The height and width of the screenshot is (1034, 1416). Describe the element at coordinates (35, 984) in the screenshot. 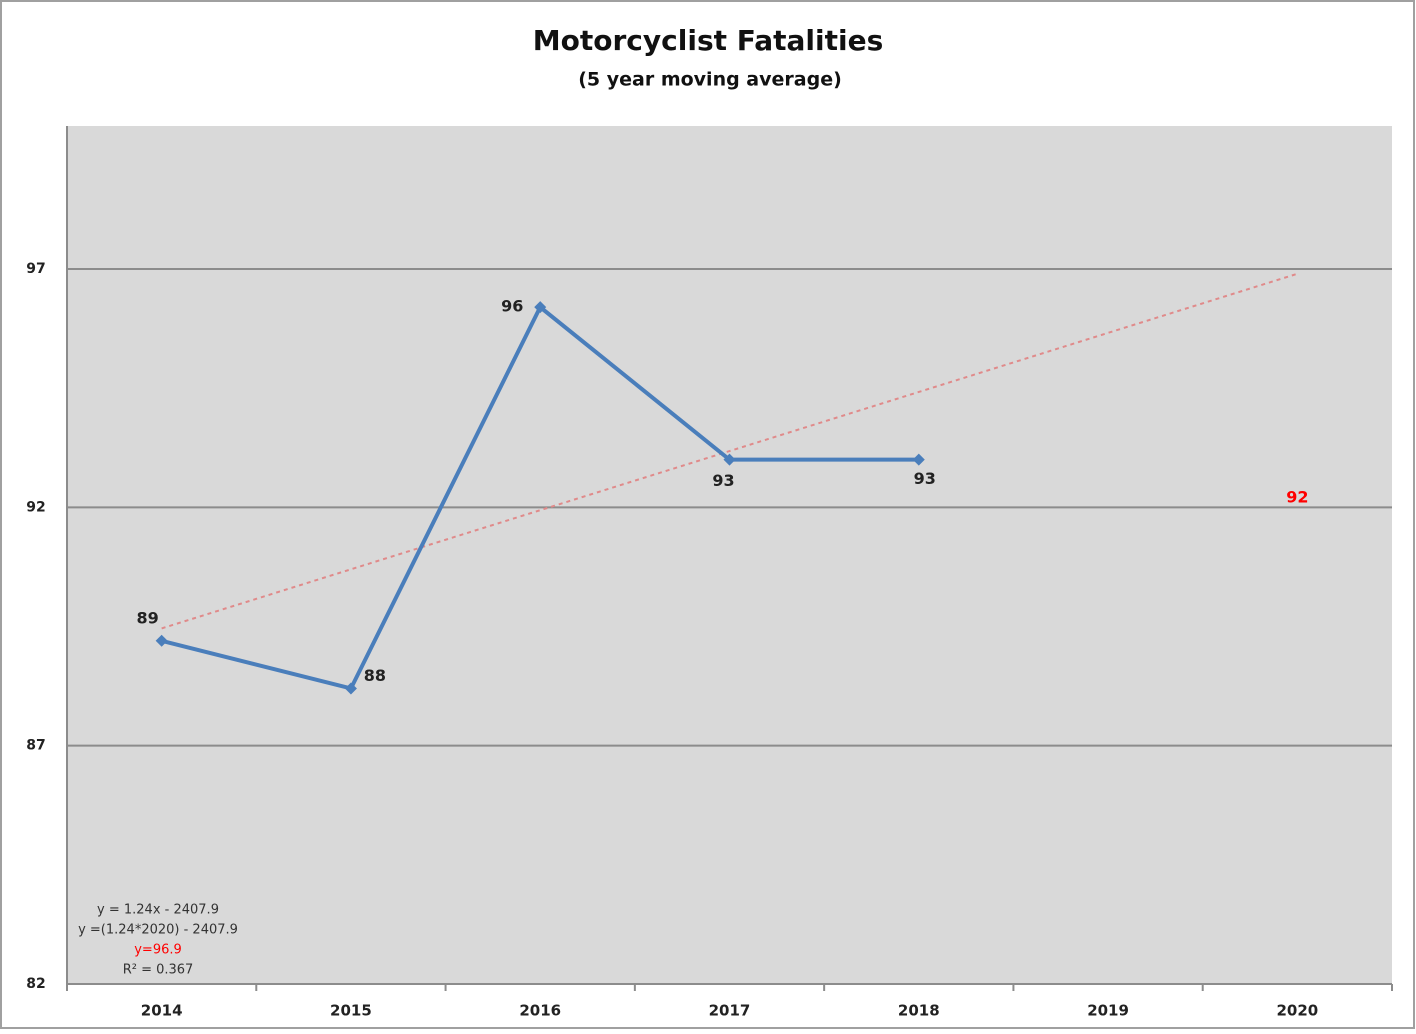

I see `y-tick-label: 82` at that location.